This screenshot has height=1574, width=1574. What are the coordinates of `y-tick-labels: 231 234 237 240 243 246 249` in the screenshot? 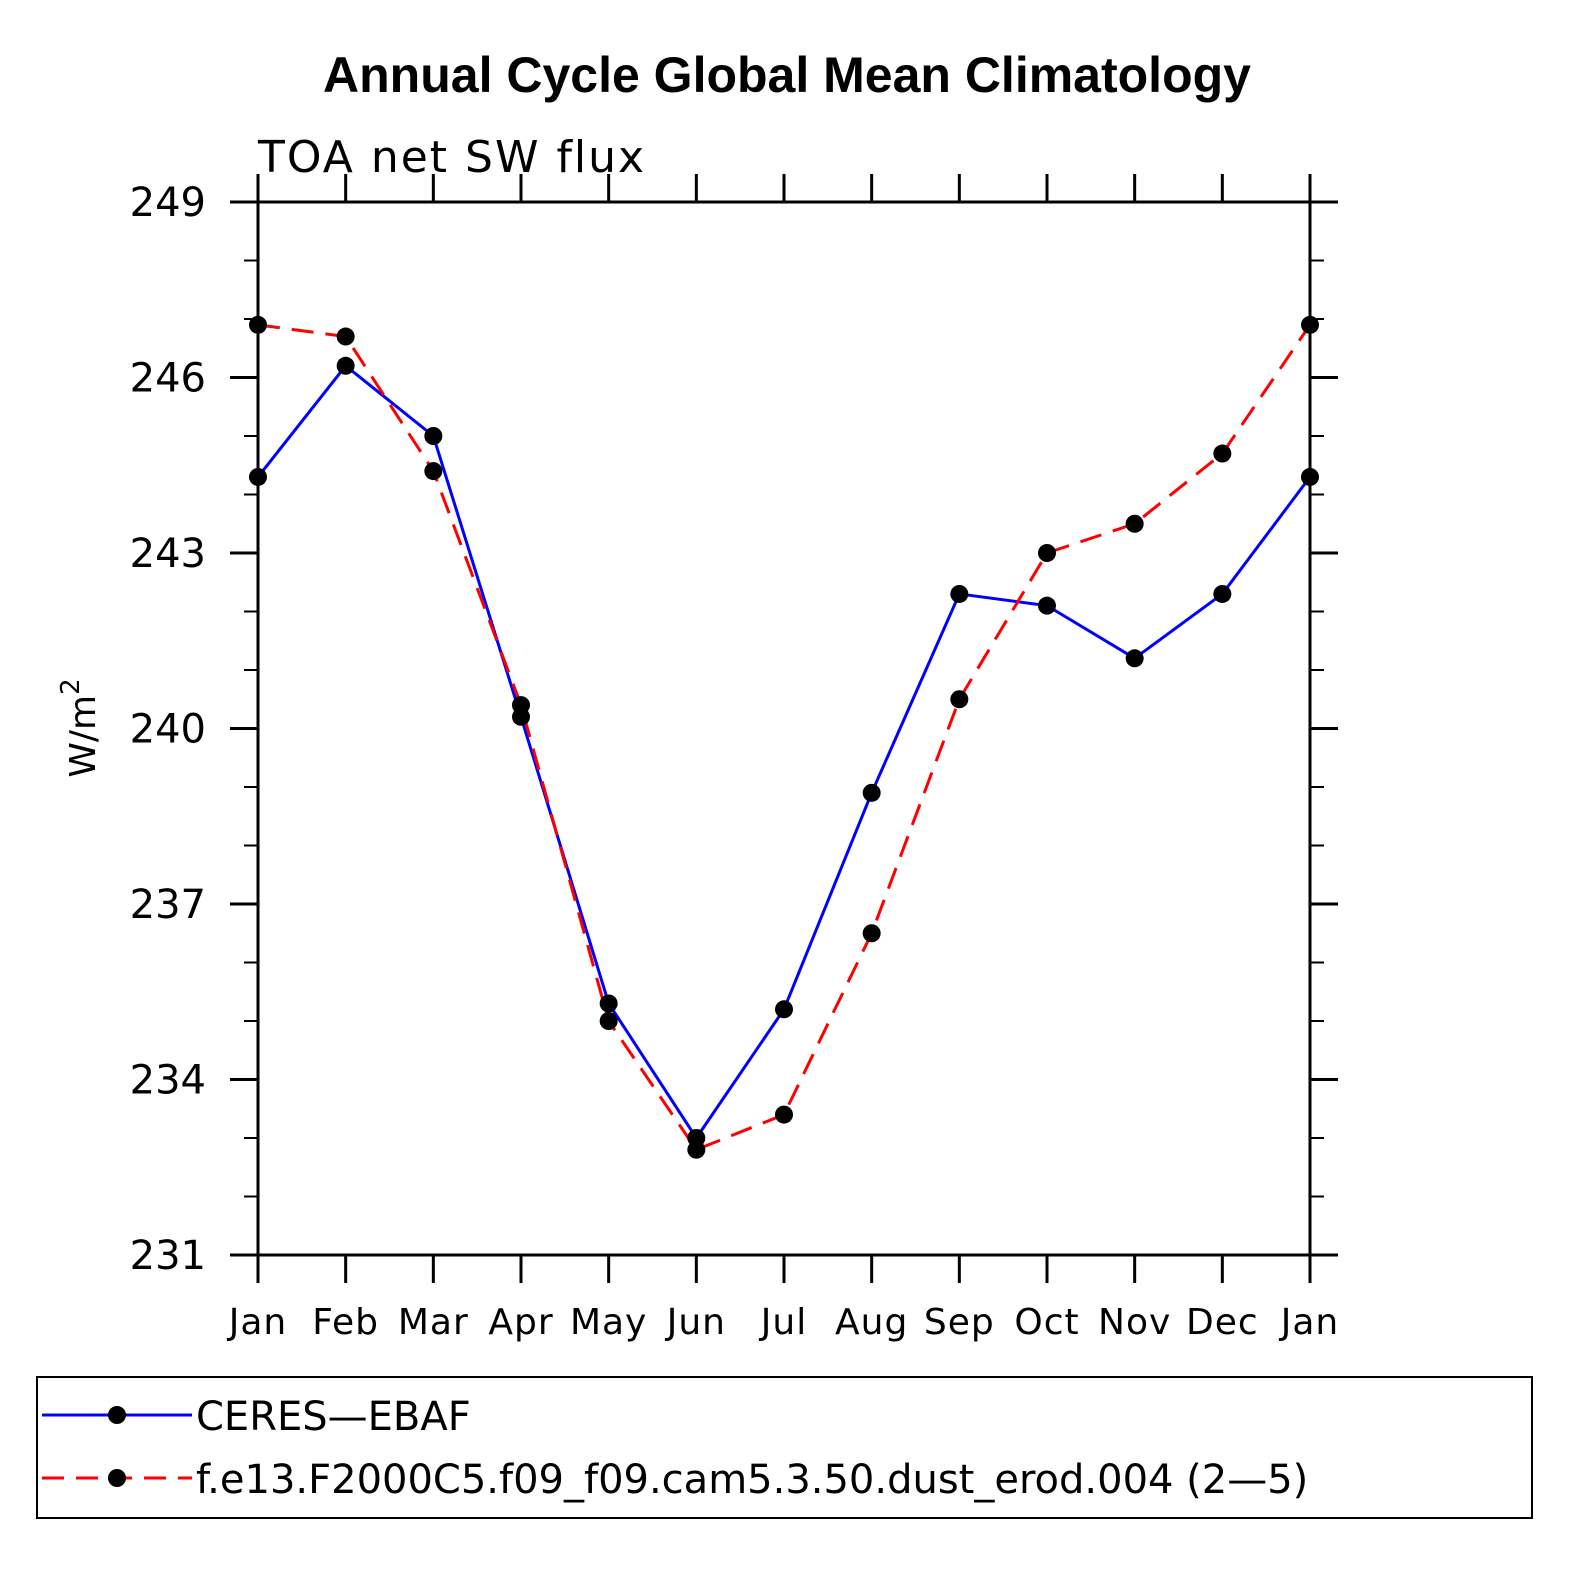 It's located at (168, 729).